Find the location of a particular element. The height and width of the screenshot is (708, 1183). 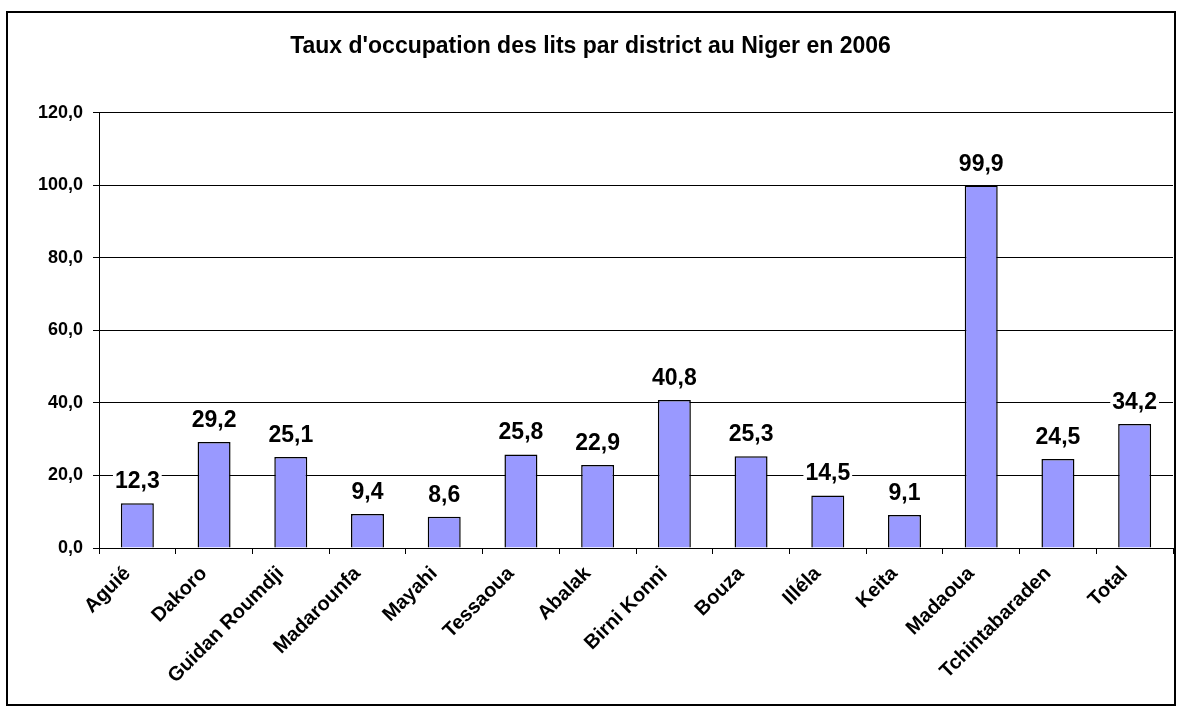

chart-title: Taux d'occupation des lits par district au Niger en 2006 is located at coordinates (590, 45).